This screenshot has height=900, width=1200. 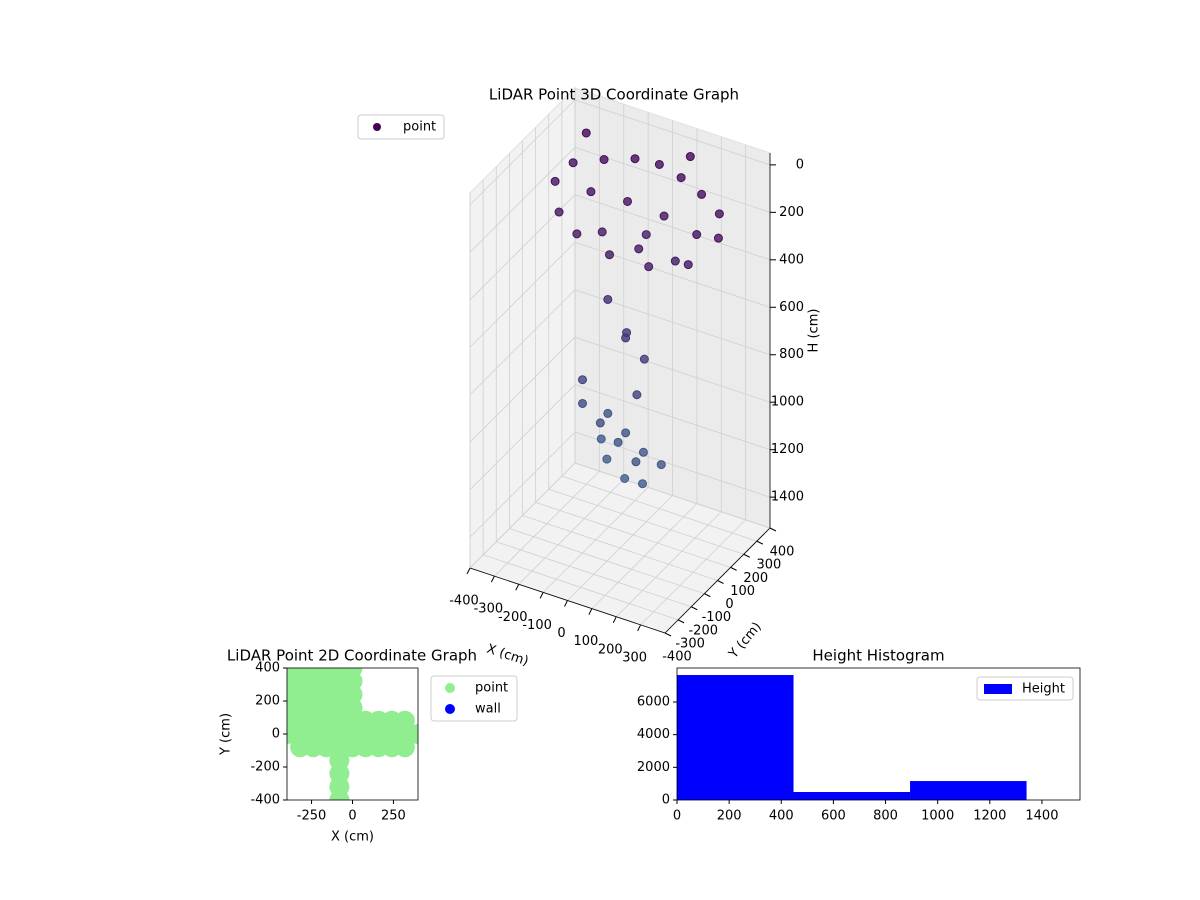 What do you see at coordinates (677, 657) in the screenshot?
I see `y-tick-label: -400` at bounding box center [677, 657].